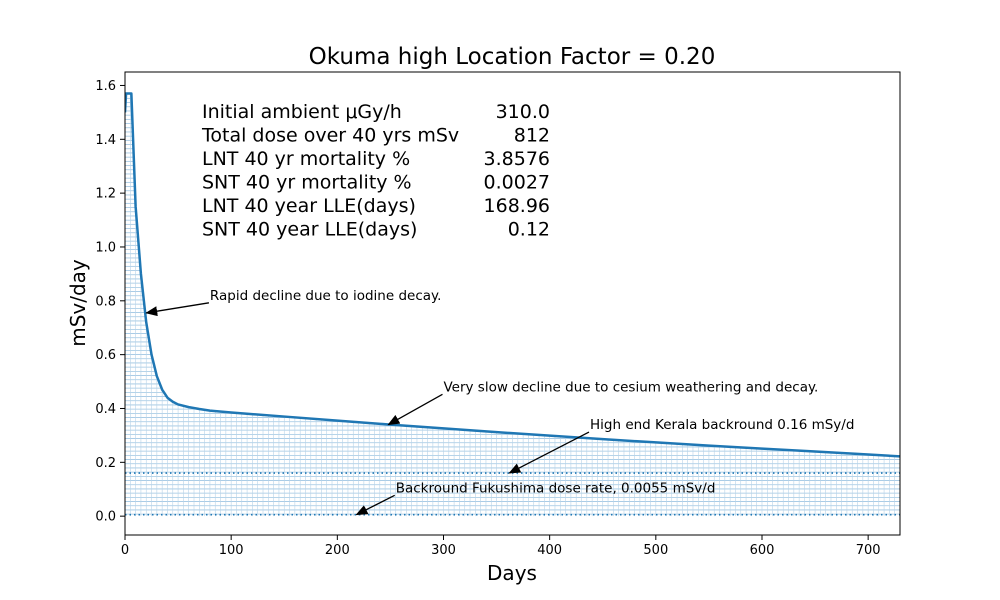  I want to click on x-tick-label: 700, so click(868, 550).